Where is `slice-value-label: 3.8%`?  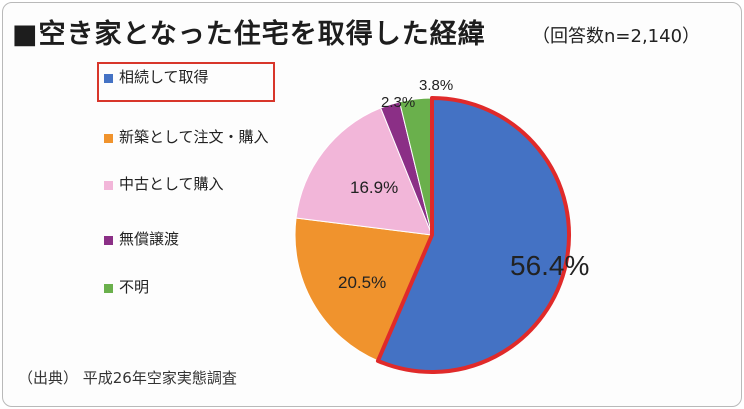 slice-value-label: 3.8% is located at coordinates (436, 85).